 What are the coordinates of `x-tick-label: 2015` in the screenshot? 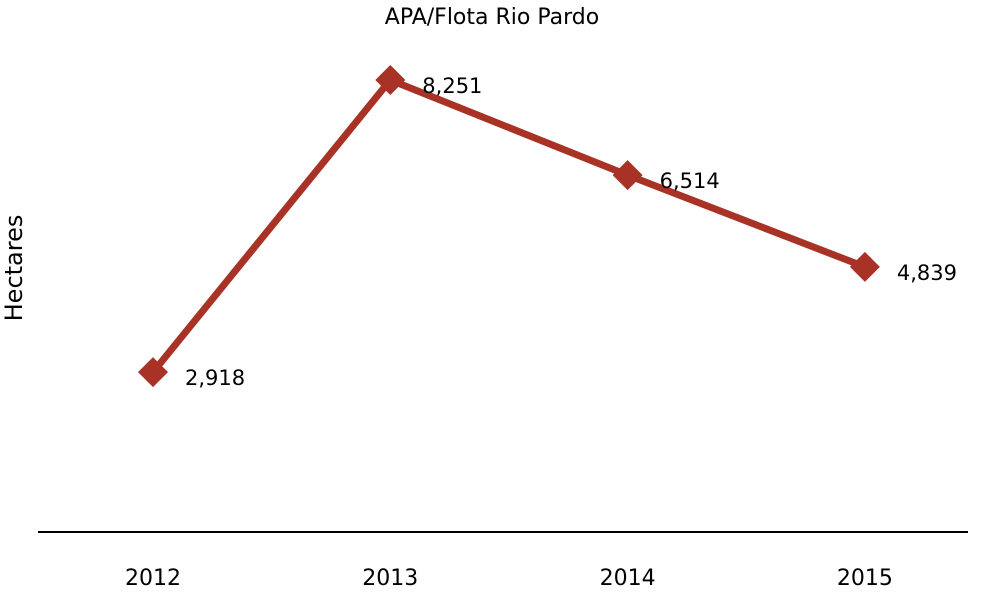 It's located at (865, 578).